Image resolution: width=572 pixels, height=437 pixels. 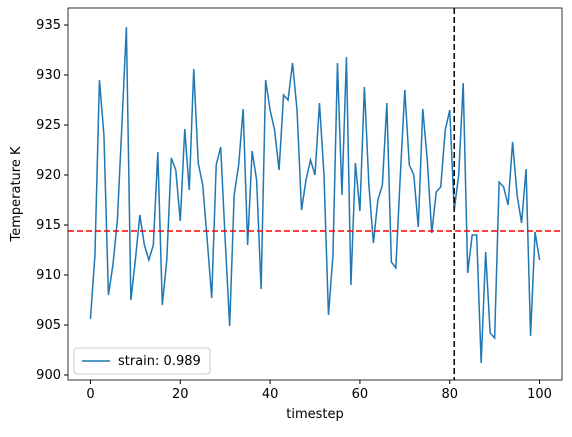 I want to click on y-axis-label: Temperature K, so click(x=16, y=194).